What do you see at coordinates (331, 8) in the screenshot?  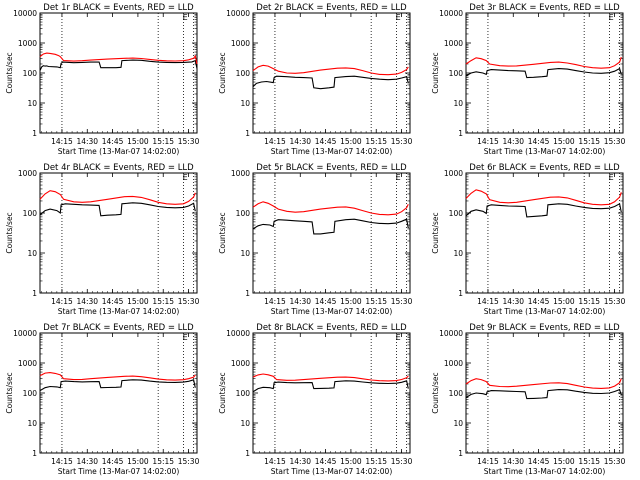 I see `panel-title: Det 2r BLACK = Events, RED = LLD` at bounding box center [331, 8].